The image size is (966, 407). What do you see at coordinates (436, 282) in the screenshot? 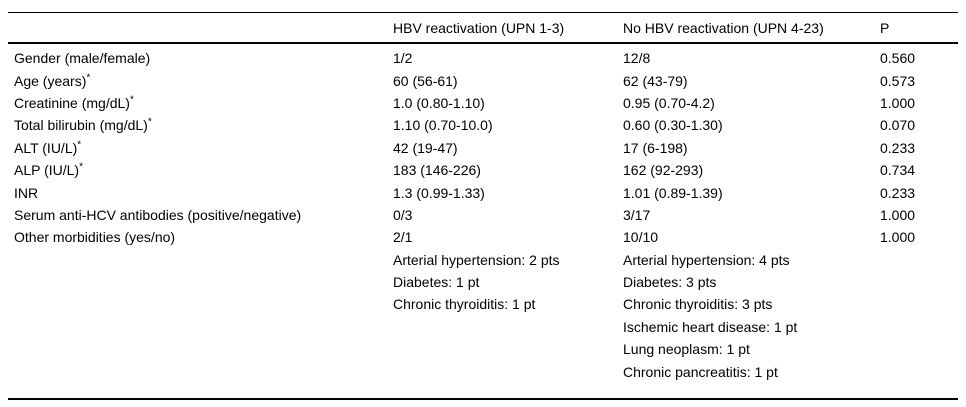
I see `cell-hbv-detail: Diabetes: 1 pt` at bounding box center [436, 282].